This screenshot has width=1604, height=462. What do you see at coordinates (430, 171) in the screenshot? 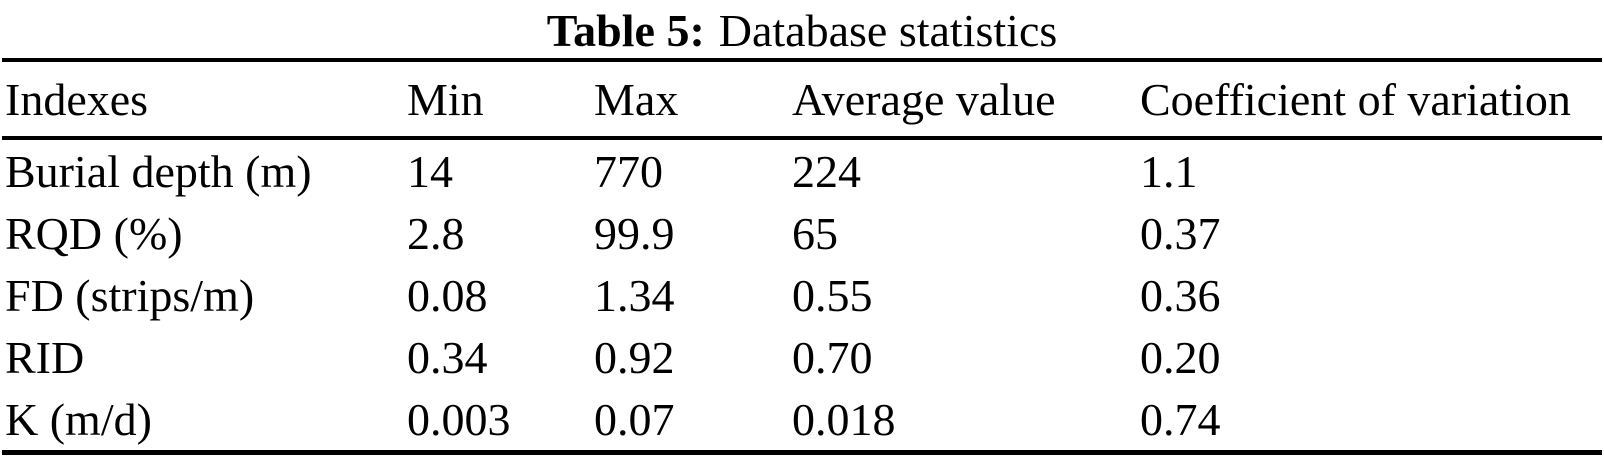
I see `table-cell: 14` at bounding box center [430, 171].